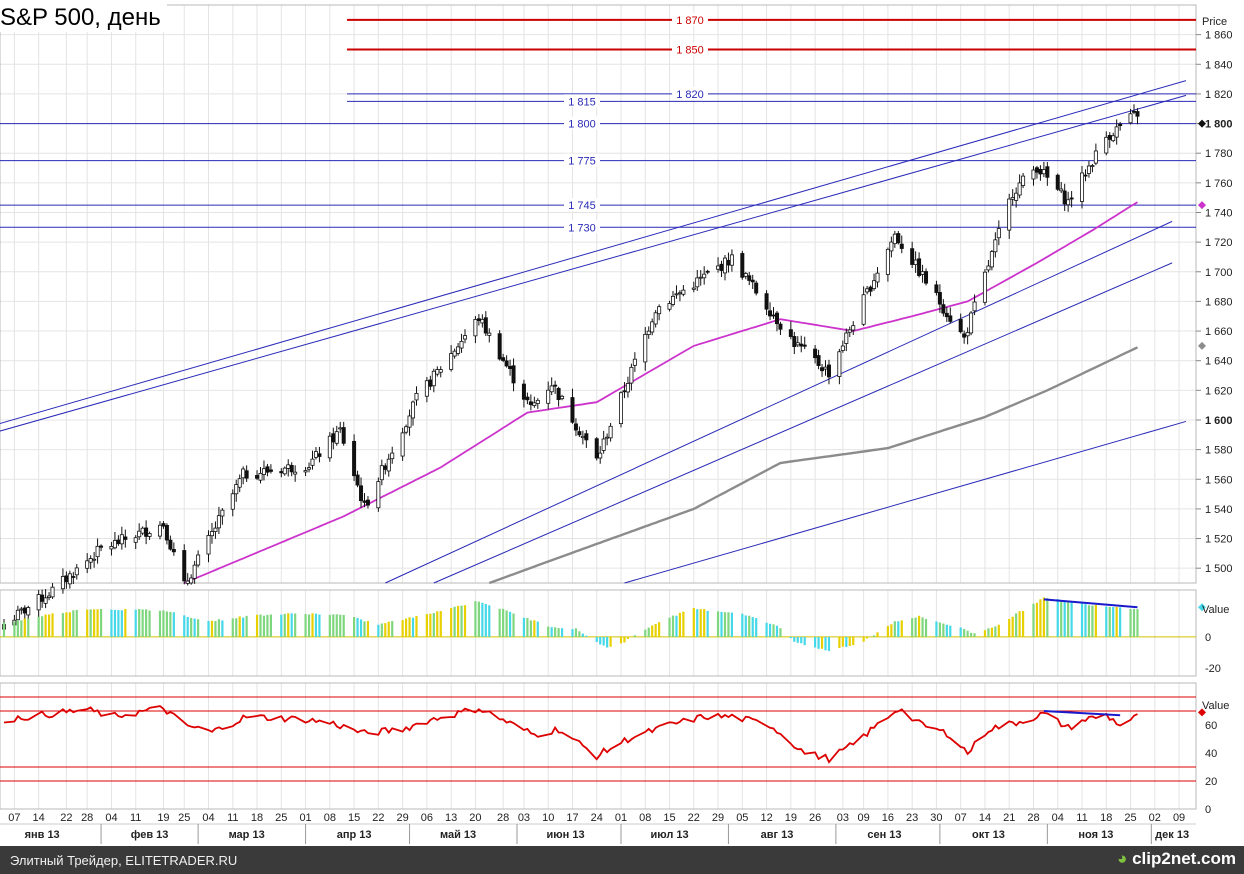 This screenshot has width=1244, height=874. What do you see at coordinates (247, 835) in the screenshot?
I see `time-axis-month-label: мар 13` at bounding box center [247, 835].